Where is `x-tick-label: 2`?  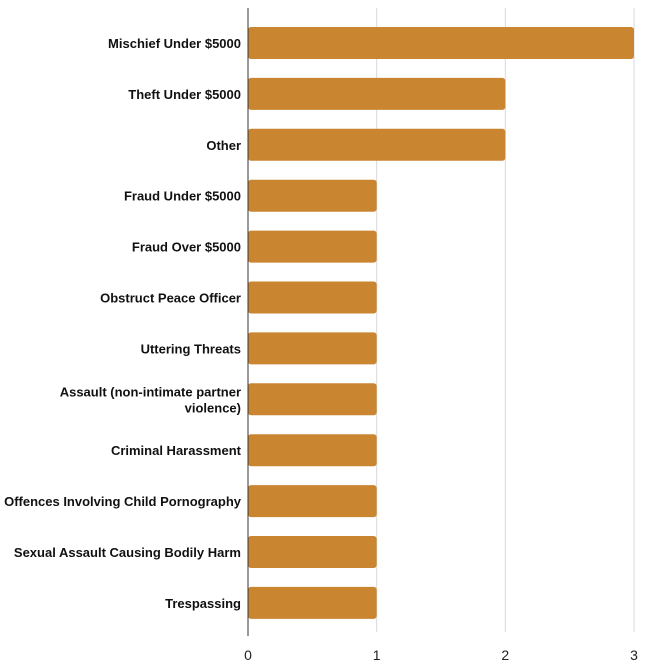
x-tick-label: 2 is located at coordinates (505, 655).